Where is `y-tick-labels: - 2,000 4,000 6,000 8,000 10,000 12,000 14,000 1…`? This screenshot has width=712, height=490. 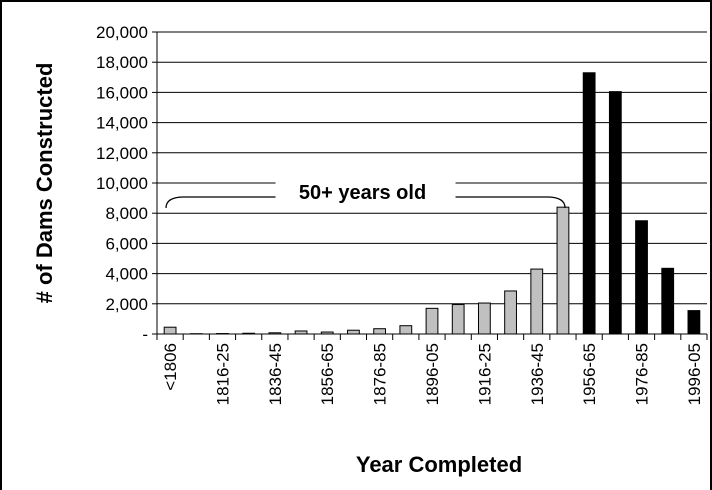
y-tick-labels: - 2,000 4,000 6,000 8,000 10,000 12,000 14,000 1… is located at coordinates (122, 183).